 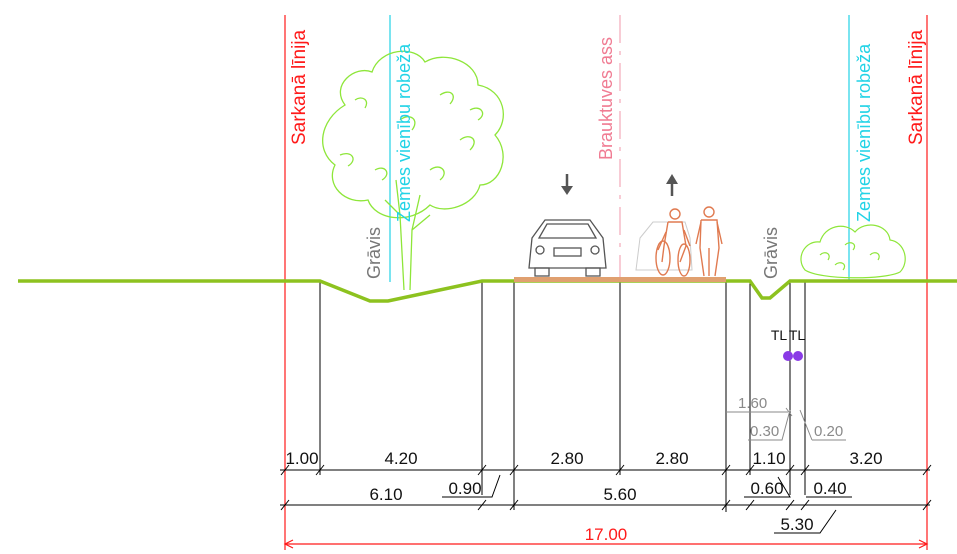 What do you see at coordinates (672, 185) in the screenshot?
I see `arrow-up-icon` at bounding box center [672, 185].